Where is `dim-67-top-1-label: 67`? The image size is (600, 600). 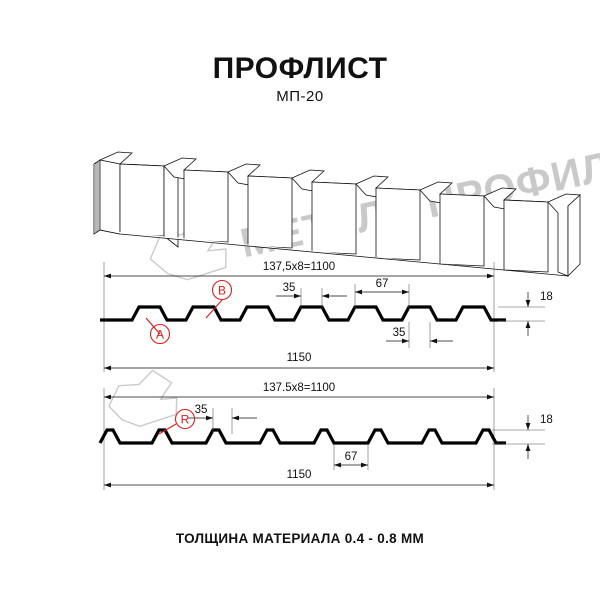 dim-67-top-1-label: 67 is located at coordinates (382, 284).